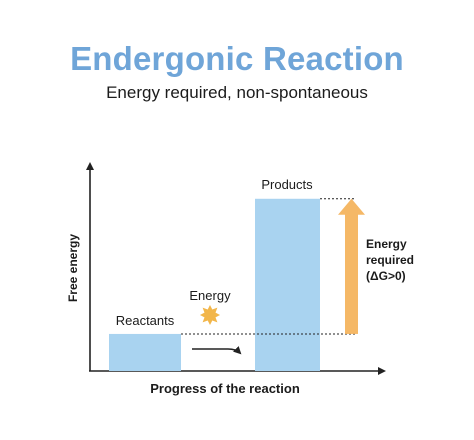 The width and height of the screenshot is (474, 440). I want to click on products-label: Products, so click(287, 184).